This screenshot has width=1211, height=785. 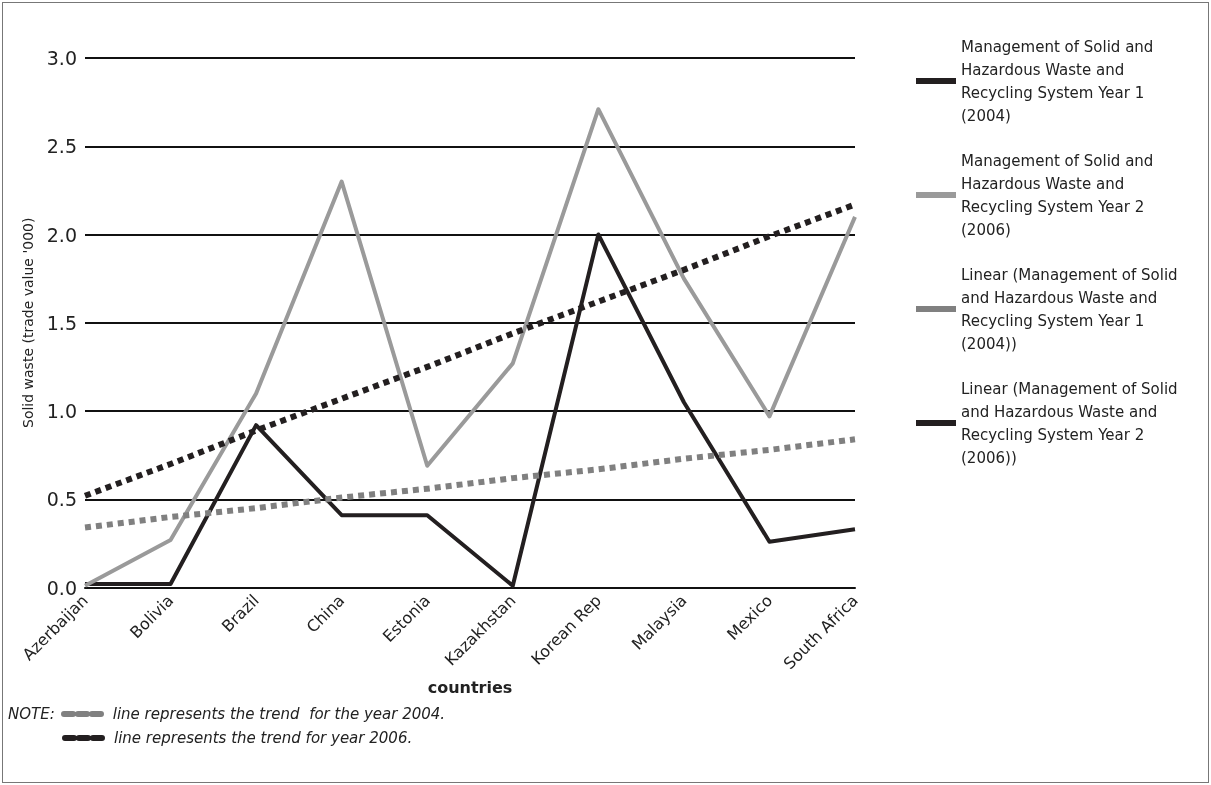 What do you see at coordinates (28, 322) in the screenshot?
I see `y-axis-title: Solid waste (trade value '000)` at bounding box center [28, 322].